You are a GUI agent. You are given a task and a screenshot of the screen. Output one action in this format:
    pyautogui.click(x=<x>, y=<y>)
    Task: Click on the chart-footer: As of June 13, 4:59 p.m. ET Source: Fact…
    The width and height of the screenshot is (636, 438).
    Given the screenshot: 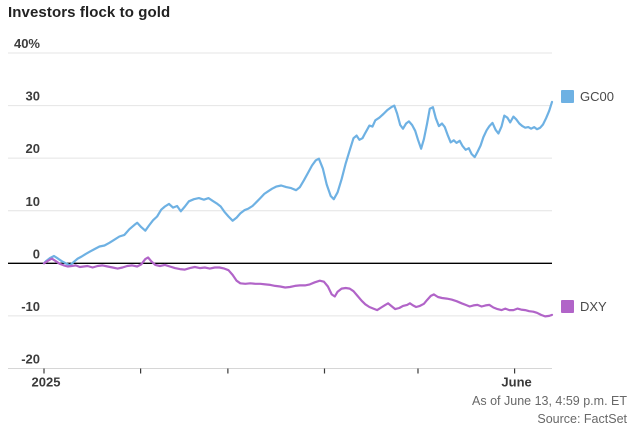 What is the action you would take?
    pyautogui.click(x=549, y=410)
    